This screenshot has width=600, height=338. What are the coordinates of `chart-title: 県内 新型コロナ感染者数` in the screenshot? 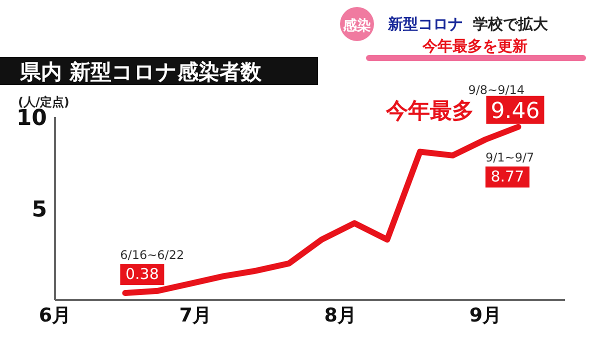 It's located at (140, 72).